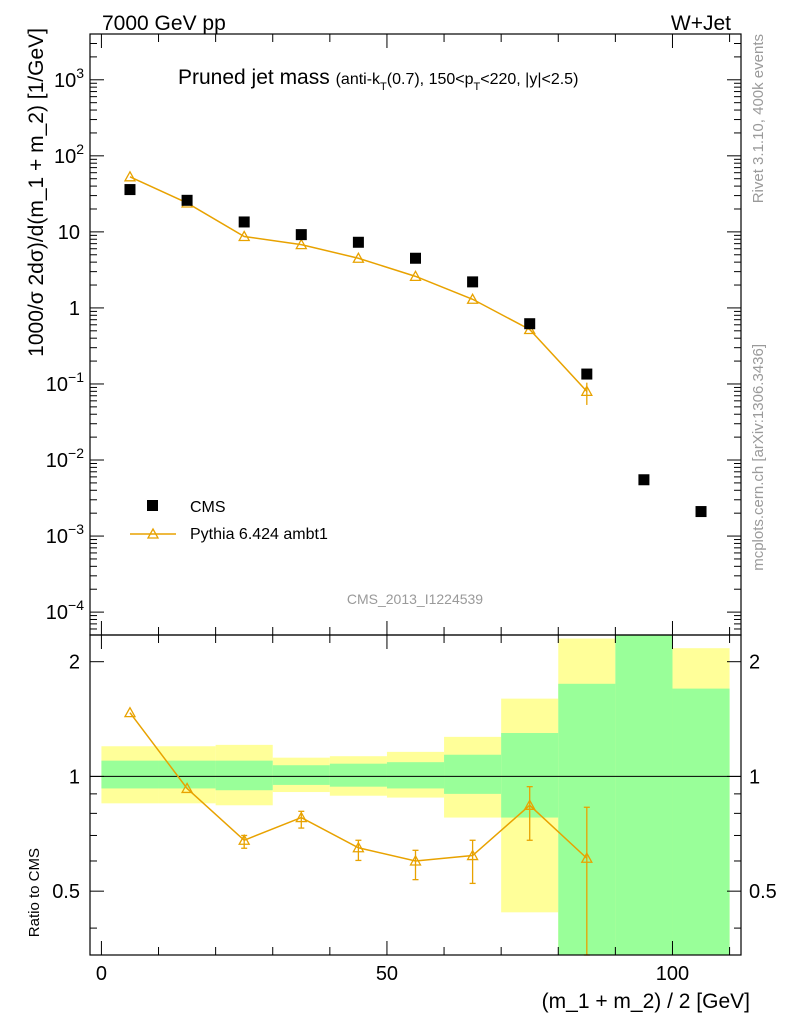  What do you see at coordinates (164, 23) in the screenshot?
I see `header-left: 7000 GeV pp` at bounding box center [164, 23].